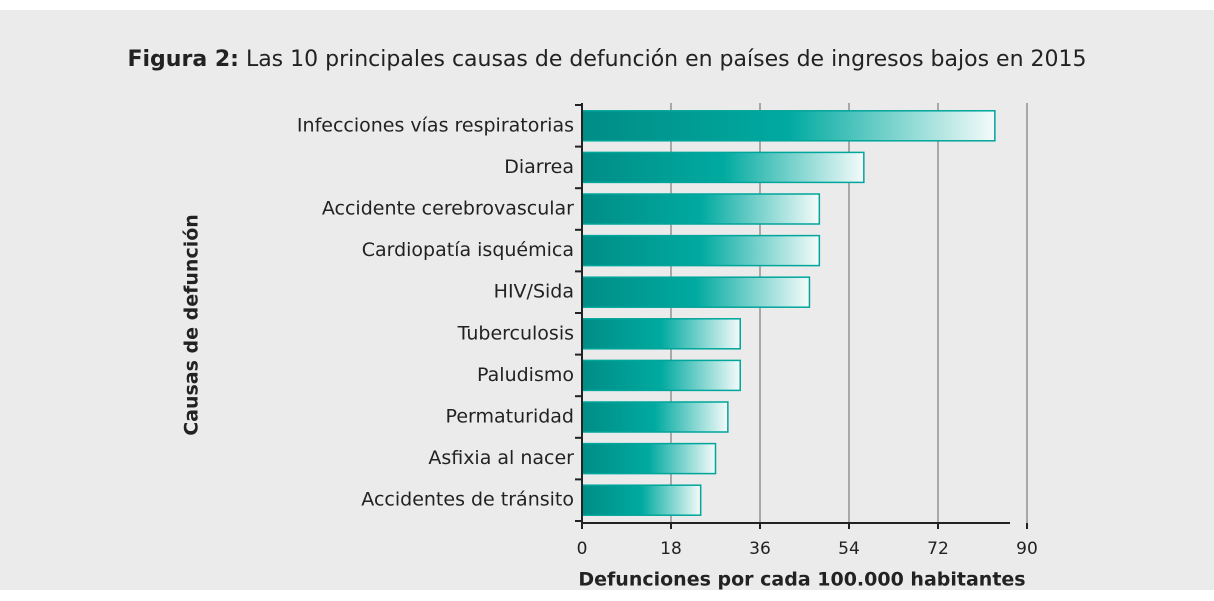  What do you see at coordinates (515, 333) in the screenshot?
I see `y-tick-label: Tuberculosis` at bounding box center [515, 333].